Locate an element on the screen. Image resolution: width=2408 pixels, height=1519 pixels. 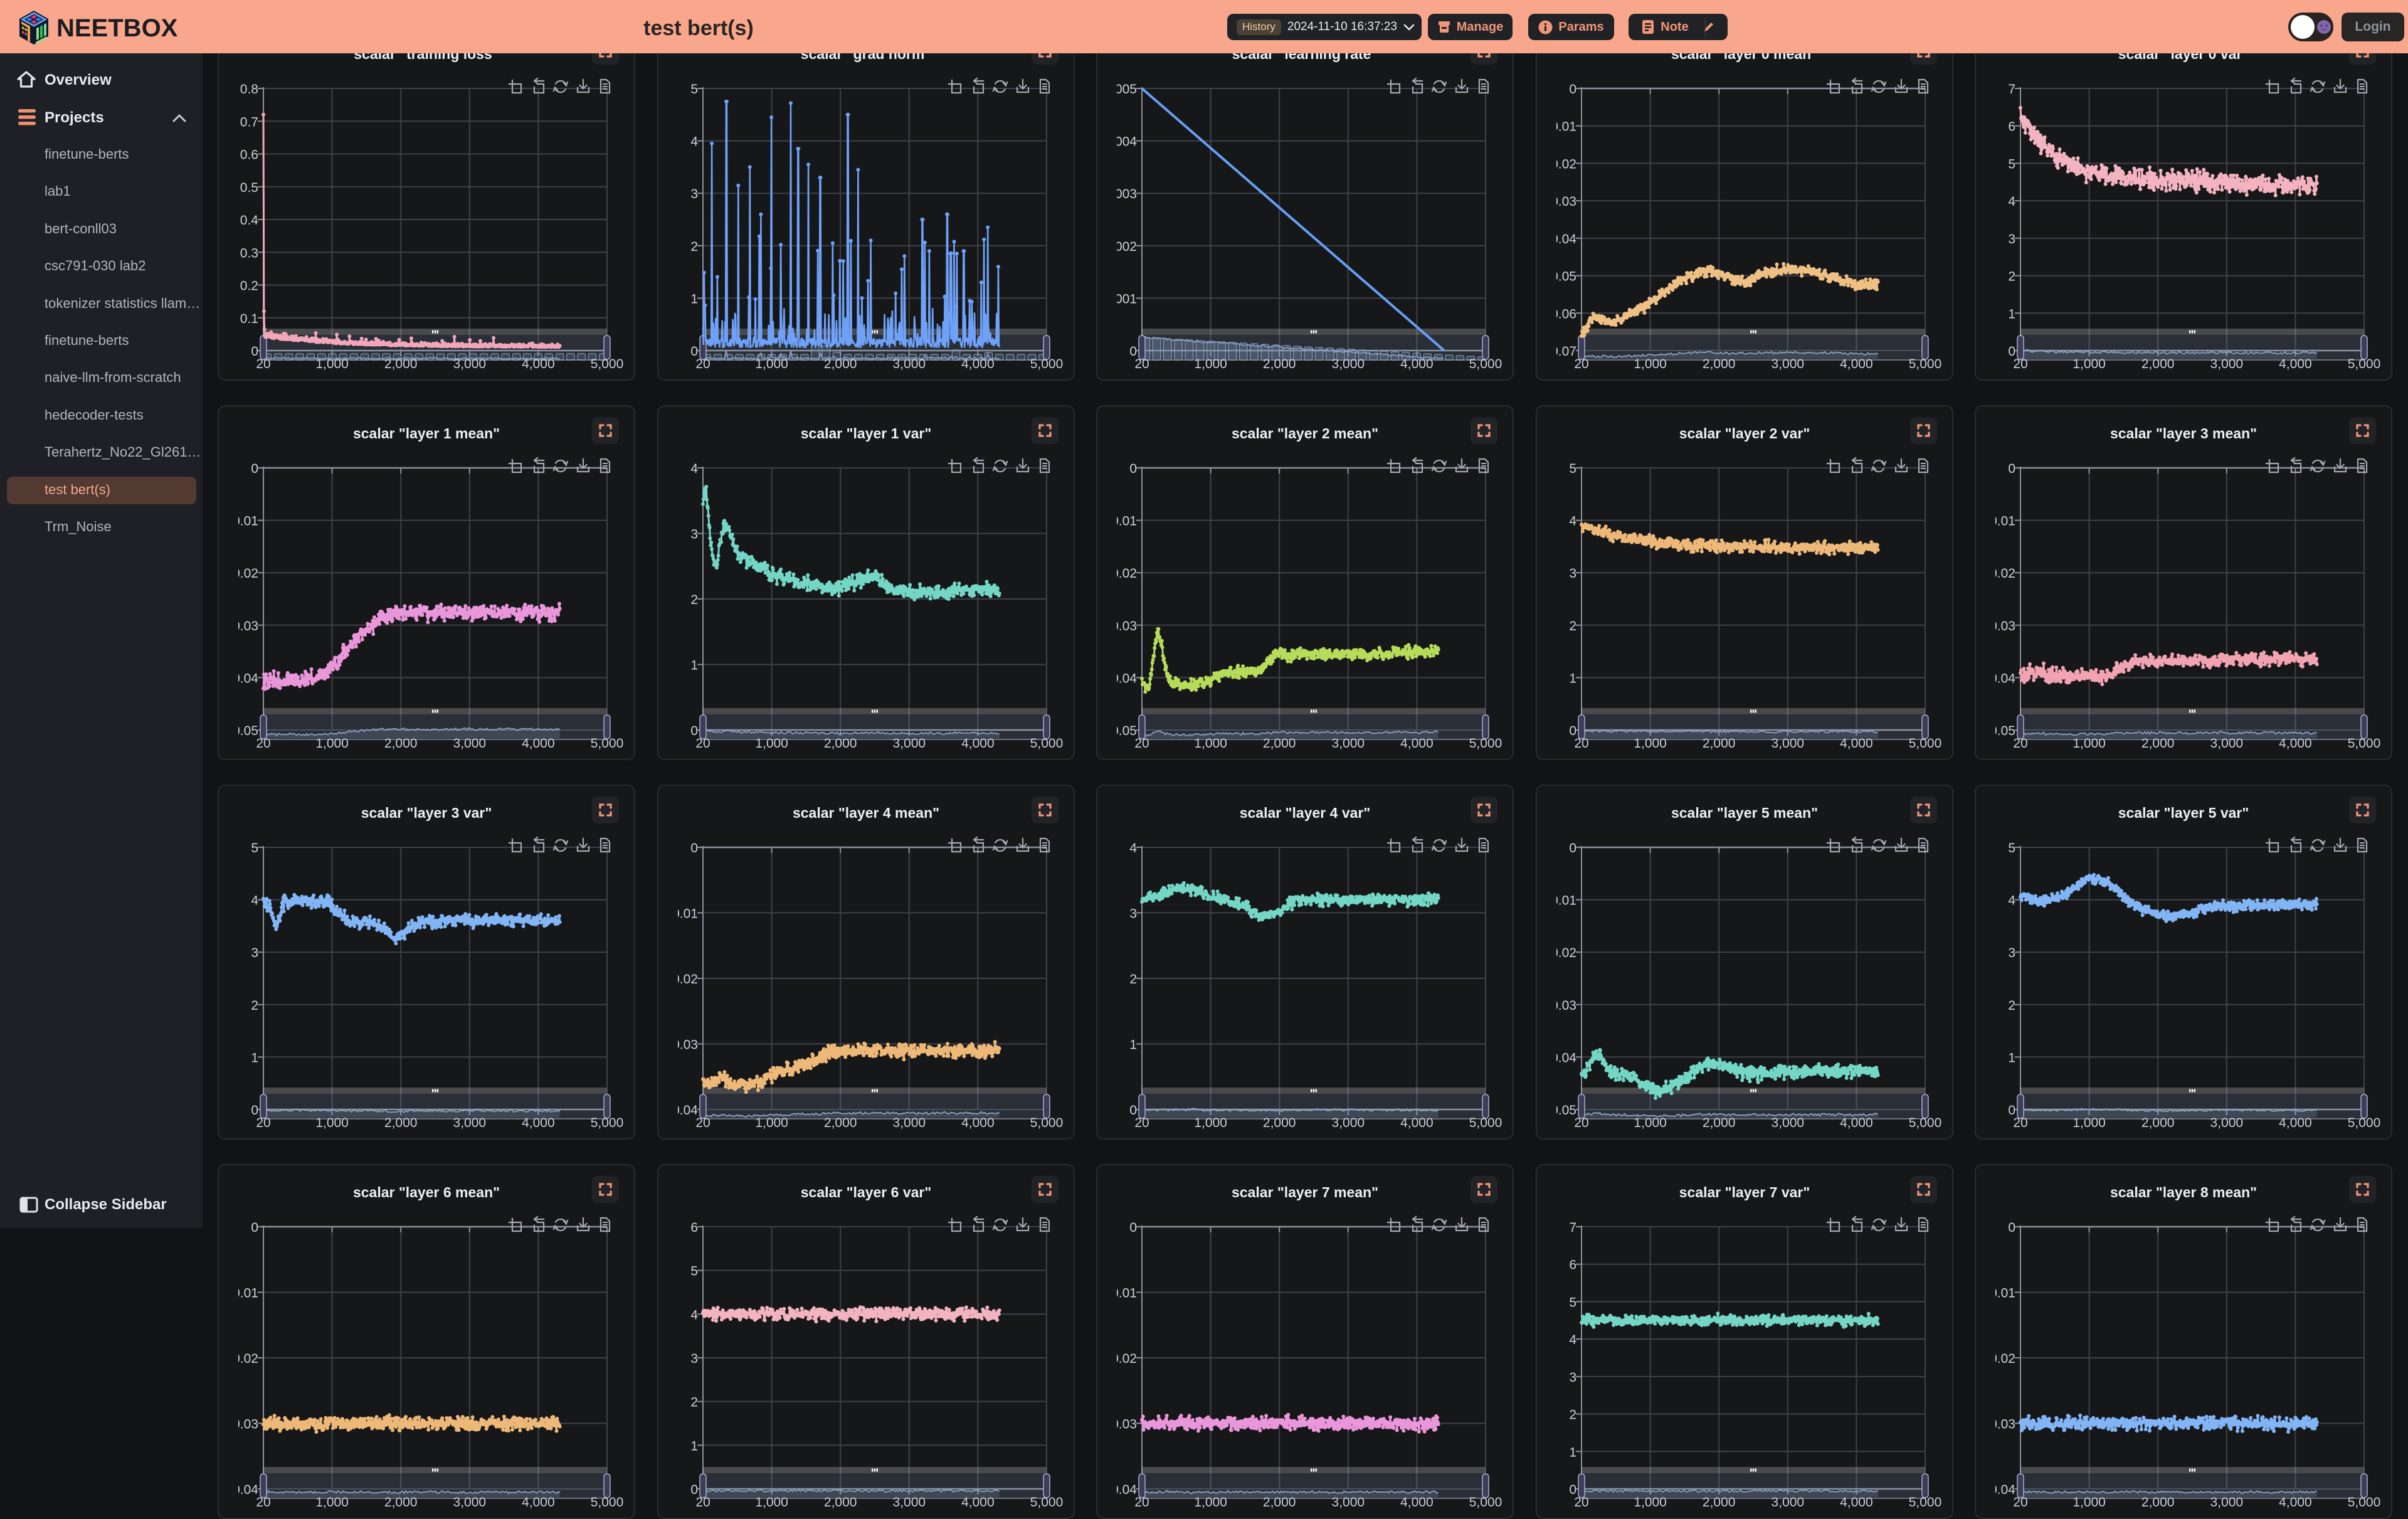
svg-text: scalar "layer 3 mean" is located at coordinates (2183, 434).